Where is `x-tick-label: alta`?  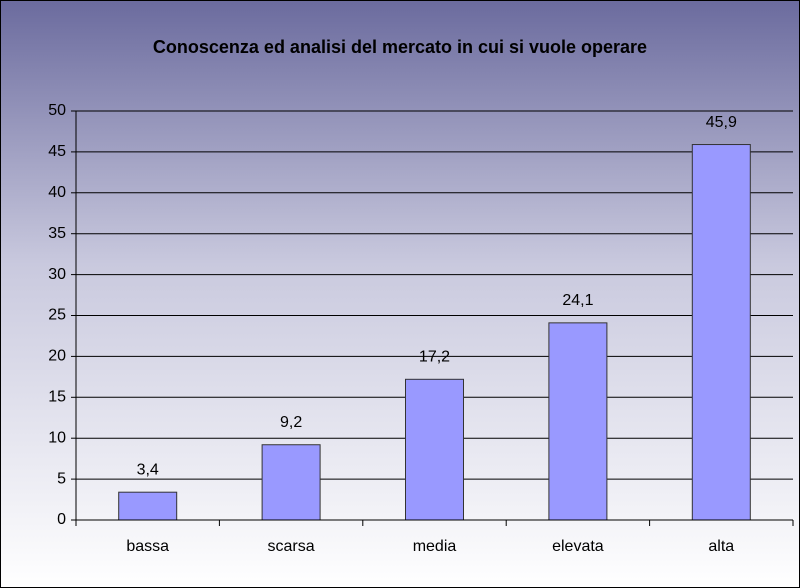
x-tick-label: alta is located at coordinates (721, 546).